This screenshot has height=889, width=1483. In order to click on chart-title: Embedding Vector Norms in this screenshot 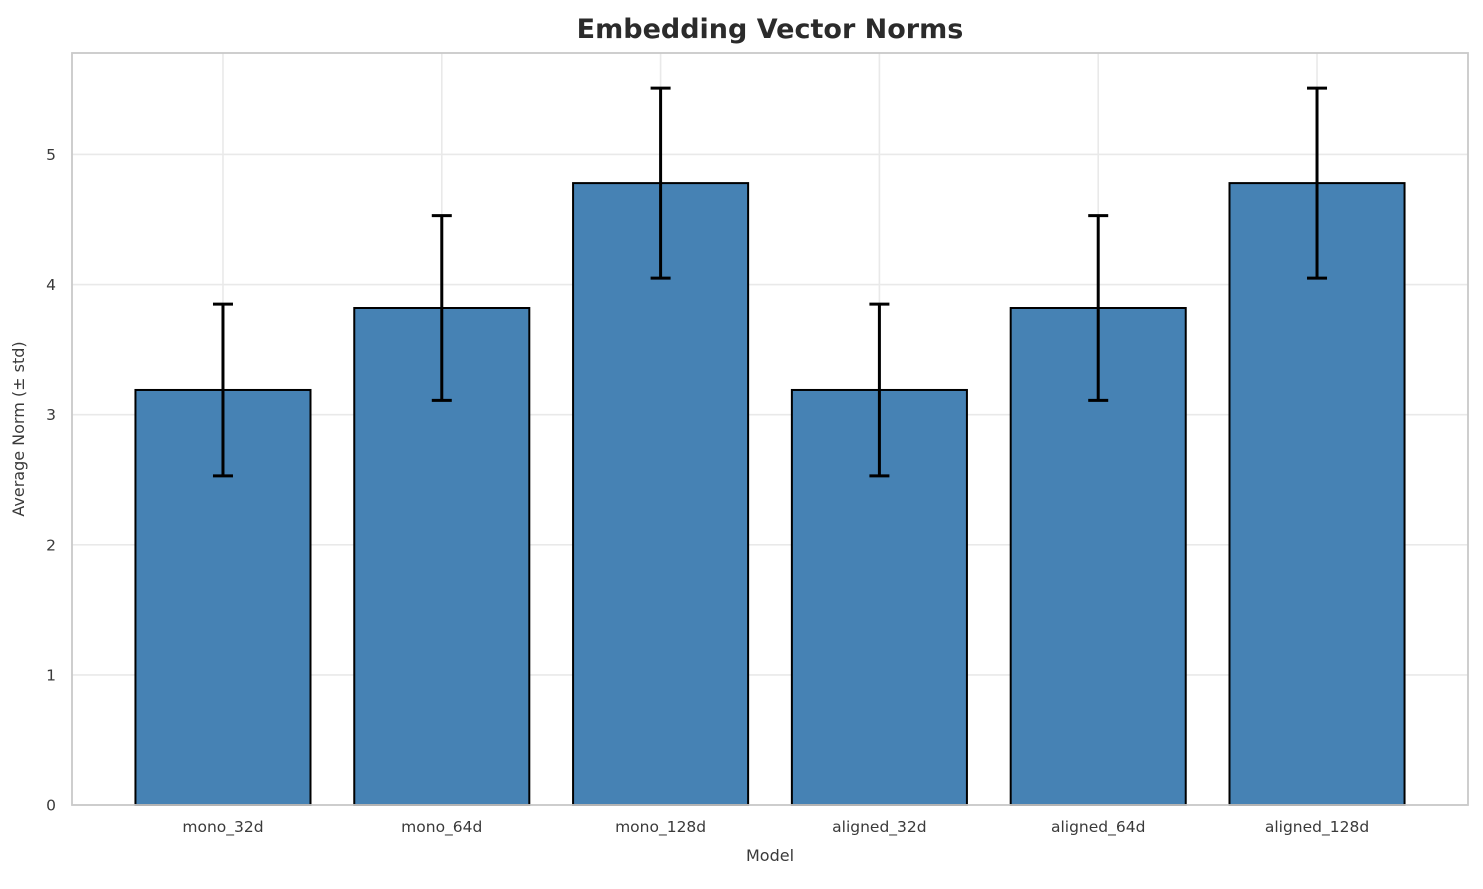, I will do `click(770, 29)`.